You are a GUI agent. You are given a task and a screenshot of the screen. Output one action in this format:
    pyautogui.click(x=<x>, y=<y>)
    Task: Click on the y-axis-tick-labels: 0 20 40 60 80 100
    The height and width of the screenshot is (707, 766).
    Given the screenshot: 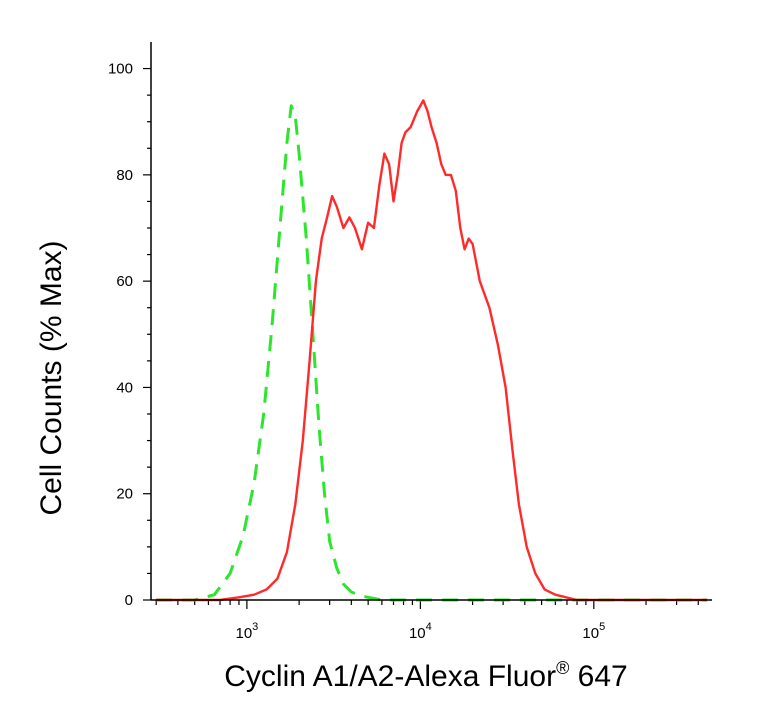 What is the action you would take?
    pyautogui.click(x=120, y=335)
    